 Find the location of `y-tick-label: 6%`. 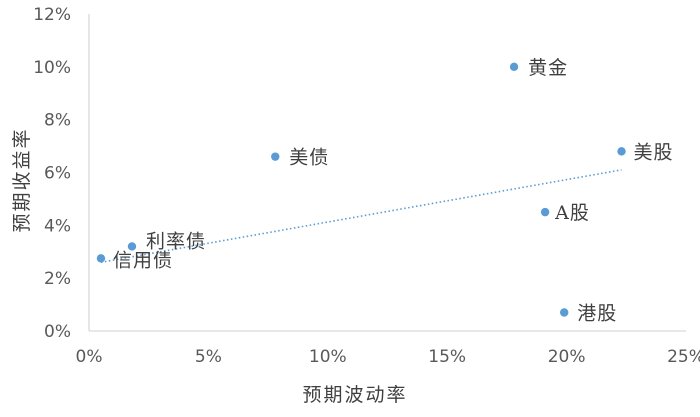

y-tick-label: 6% is located at coordinates (57, 174).